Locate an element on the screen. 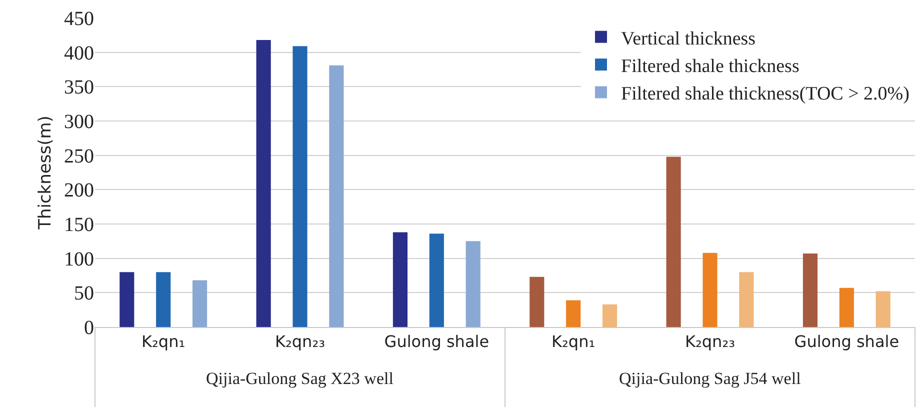  y-tick-label: 450 is located at coordinates (79, 19).